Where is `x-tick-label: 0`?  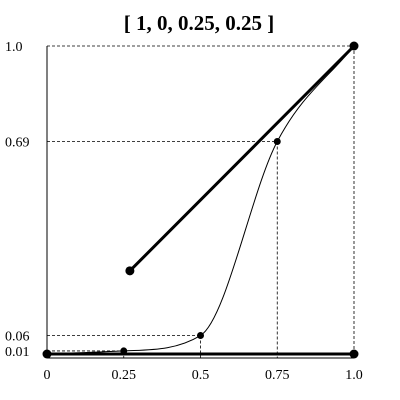 x-tick-label: 0 is located at coordinates (47, 375).